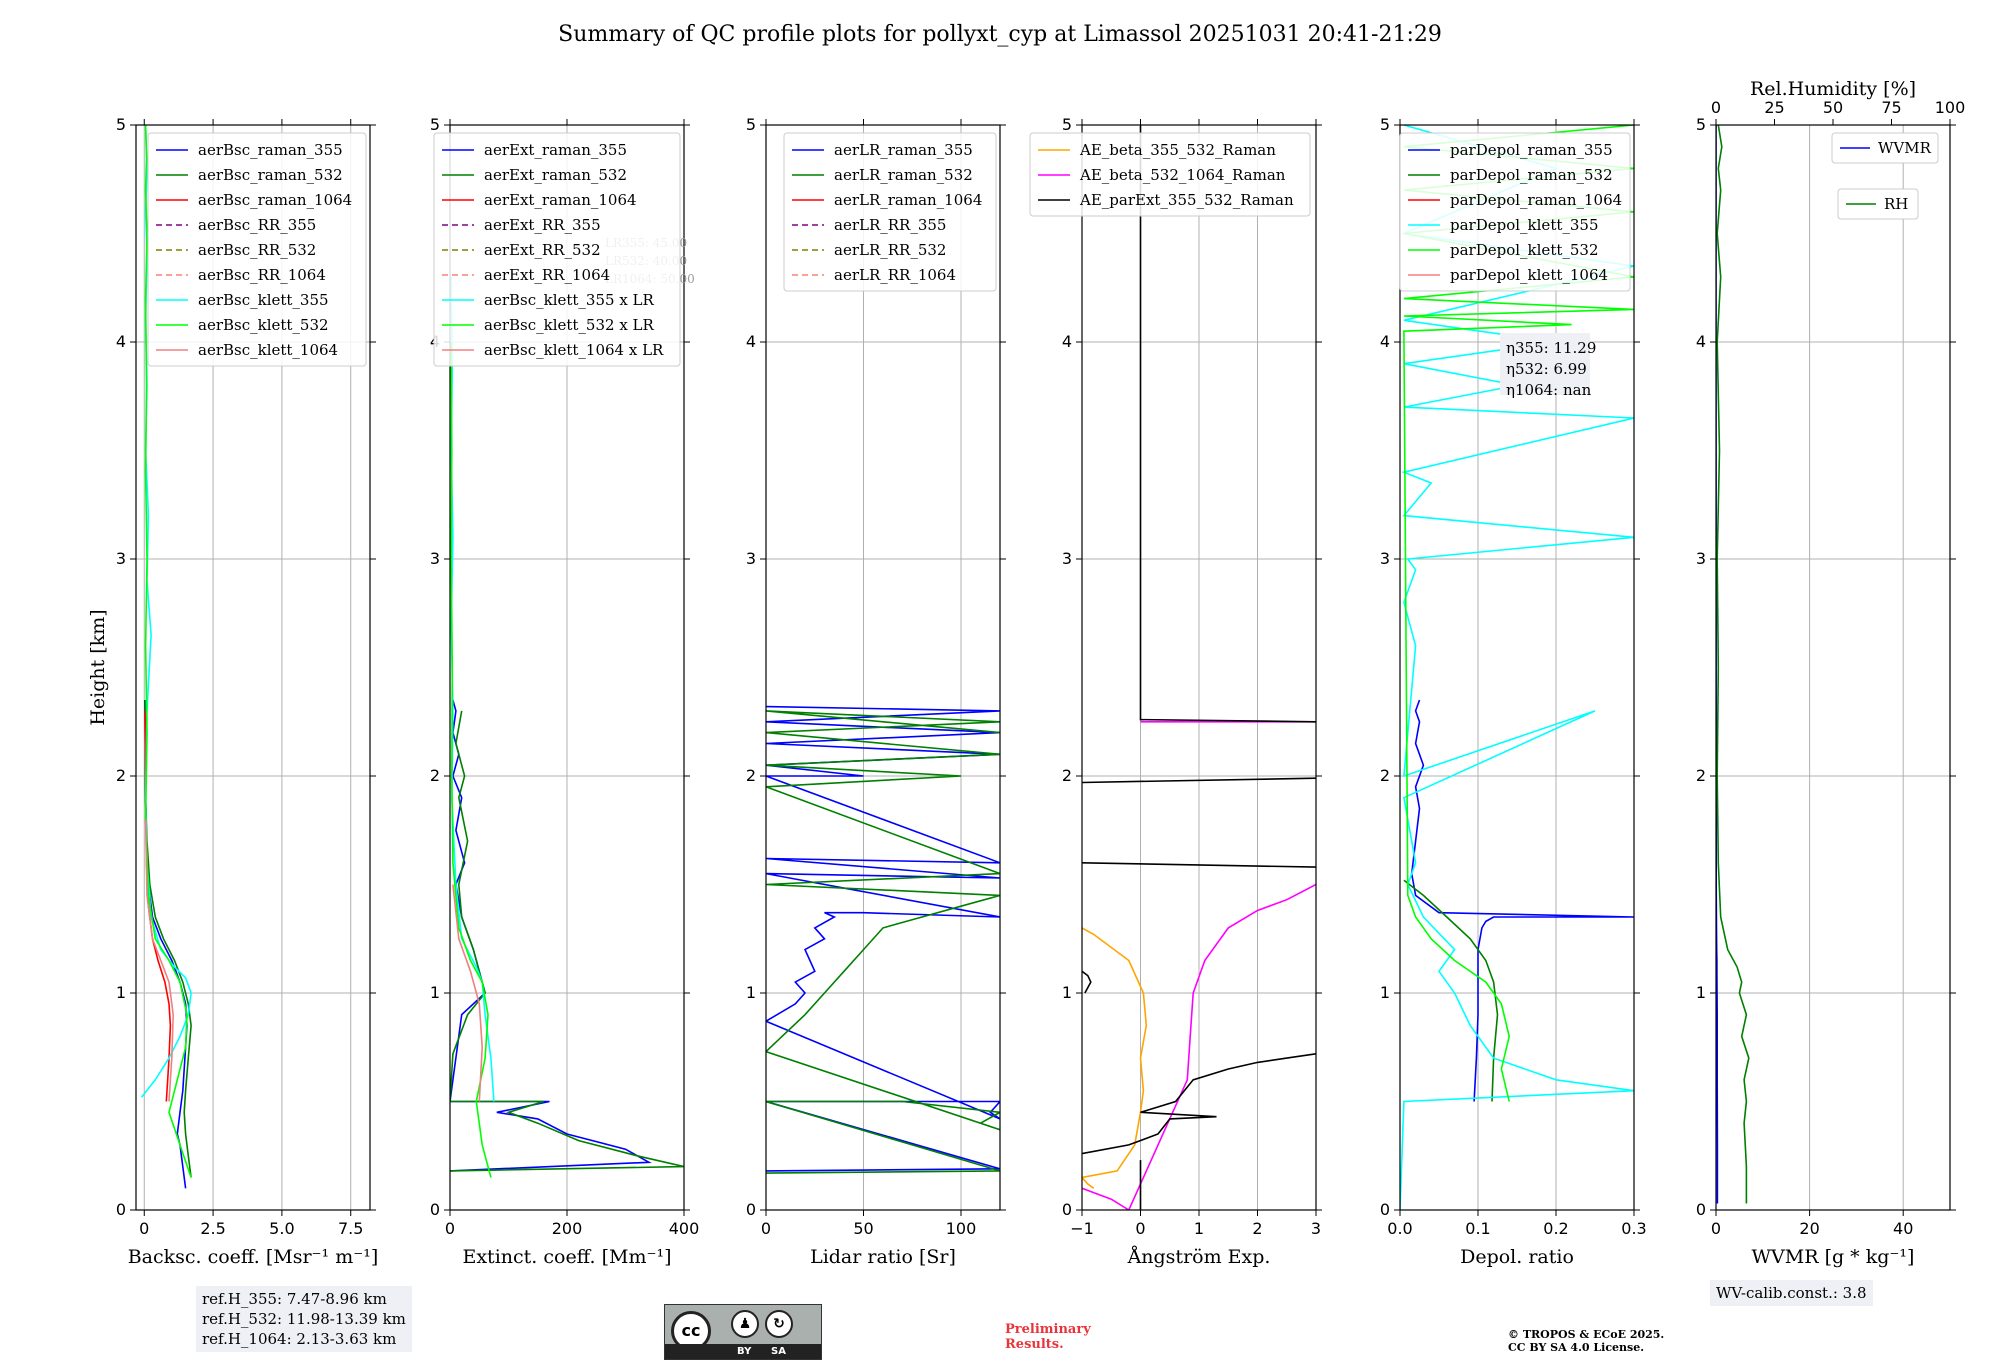 The image size is (2000, 1360). What do you see at coordinates (745, 1324) in the screenshot?
I see `by-person-icon: ♟` at bounding box center [745, 1324].